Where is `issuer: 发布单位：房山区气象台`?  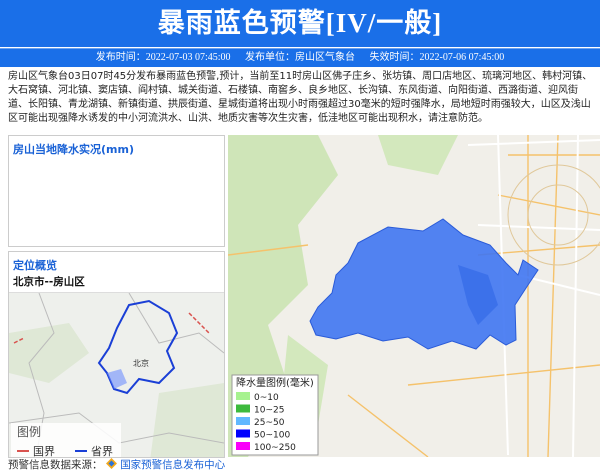
issuer: 发布单位：房山区气象台 is located at coordinates (300, 57).